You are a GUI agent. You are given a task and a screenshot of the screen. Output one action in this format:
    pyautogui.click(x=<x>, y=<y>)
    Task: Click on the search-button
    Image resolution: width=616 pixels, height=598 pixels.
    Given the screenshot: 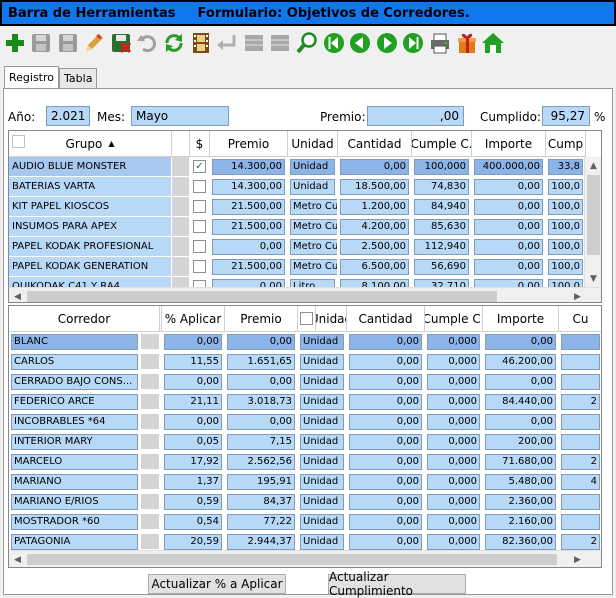 What is the action you would take?
    pyautogui.click(x=307, y=42)
    